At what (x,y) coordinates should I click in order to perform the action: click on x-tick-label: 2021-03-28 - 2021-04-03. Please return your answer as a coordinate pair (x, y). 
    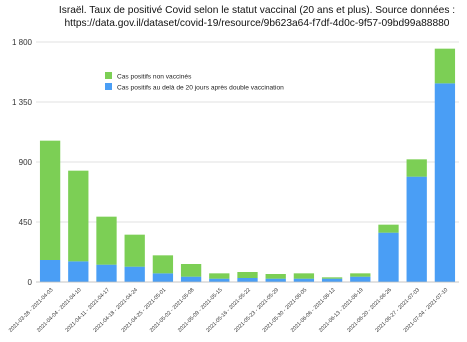
    Looking at the image, I should click on (31, 310).